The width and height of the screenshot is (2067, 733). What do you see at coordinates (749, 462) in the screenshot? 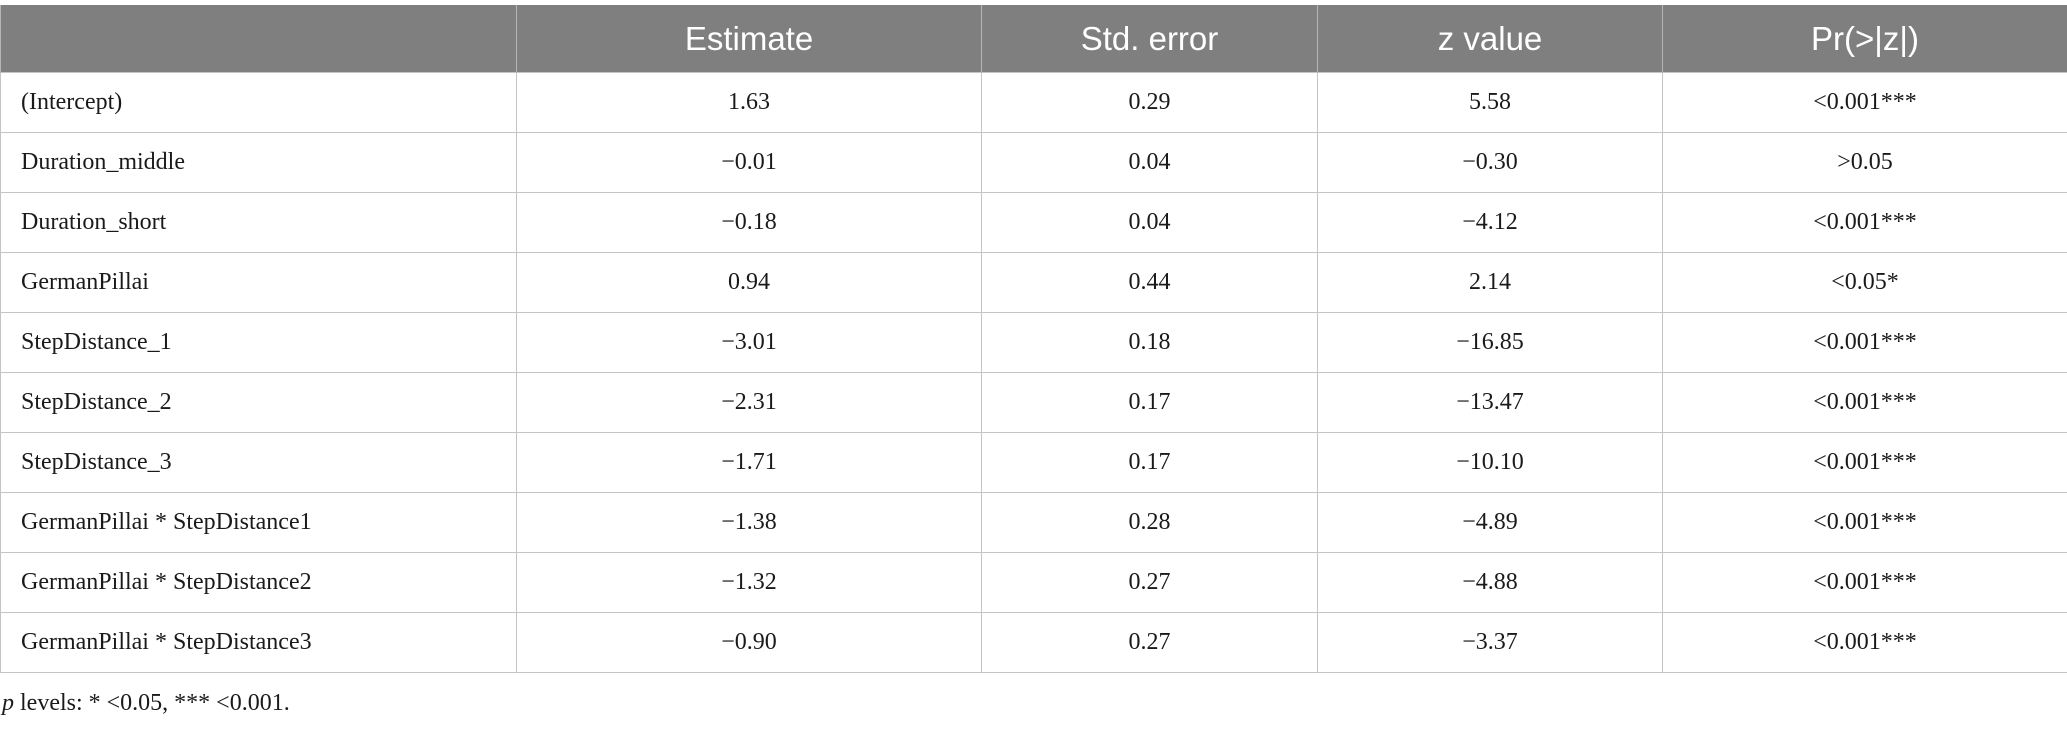
I see `cell-estimate: −1.71` at bounding box center [749, 462].